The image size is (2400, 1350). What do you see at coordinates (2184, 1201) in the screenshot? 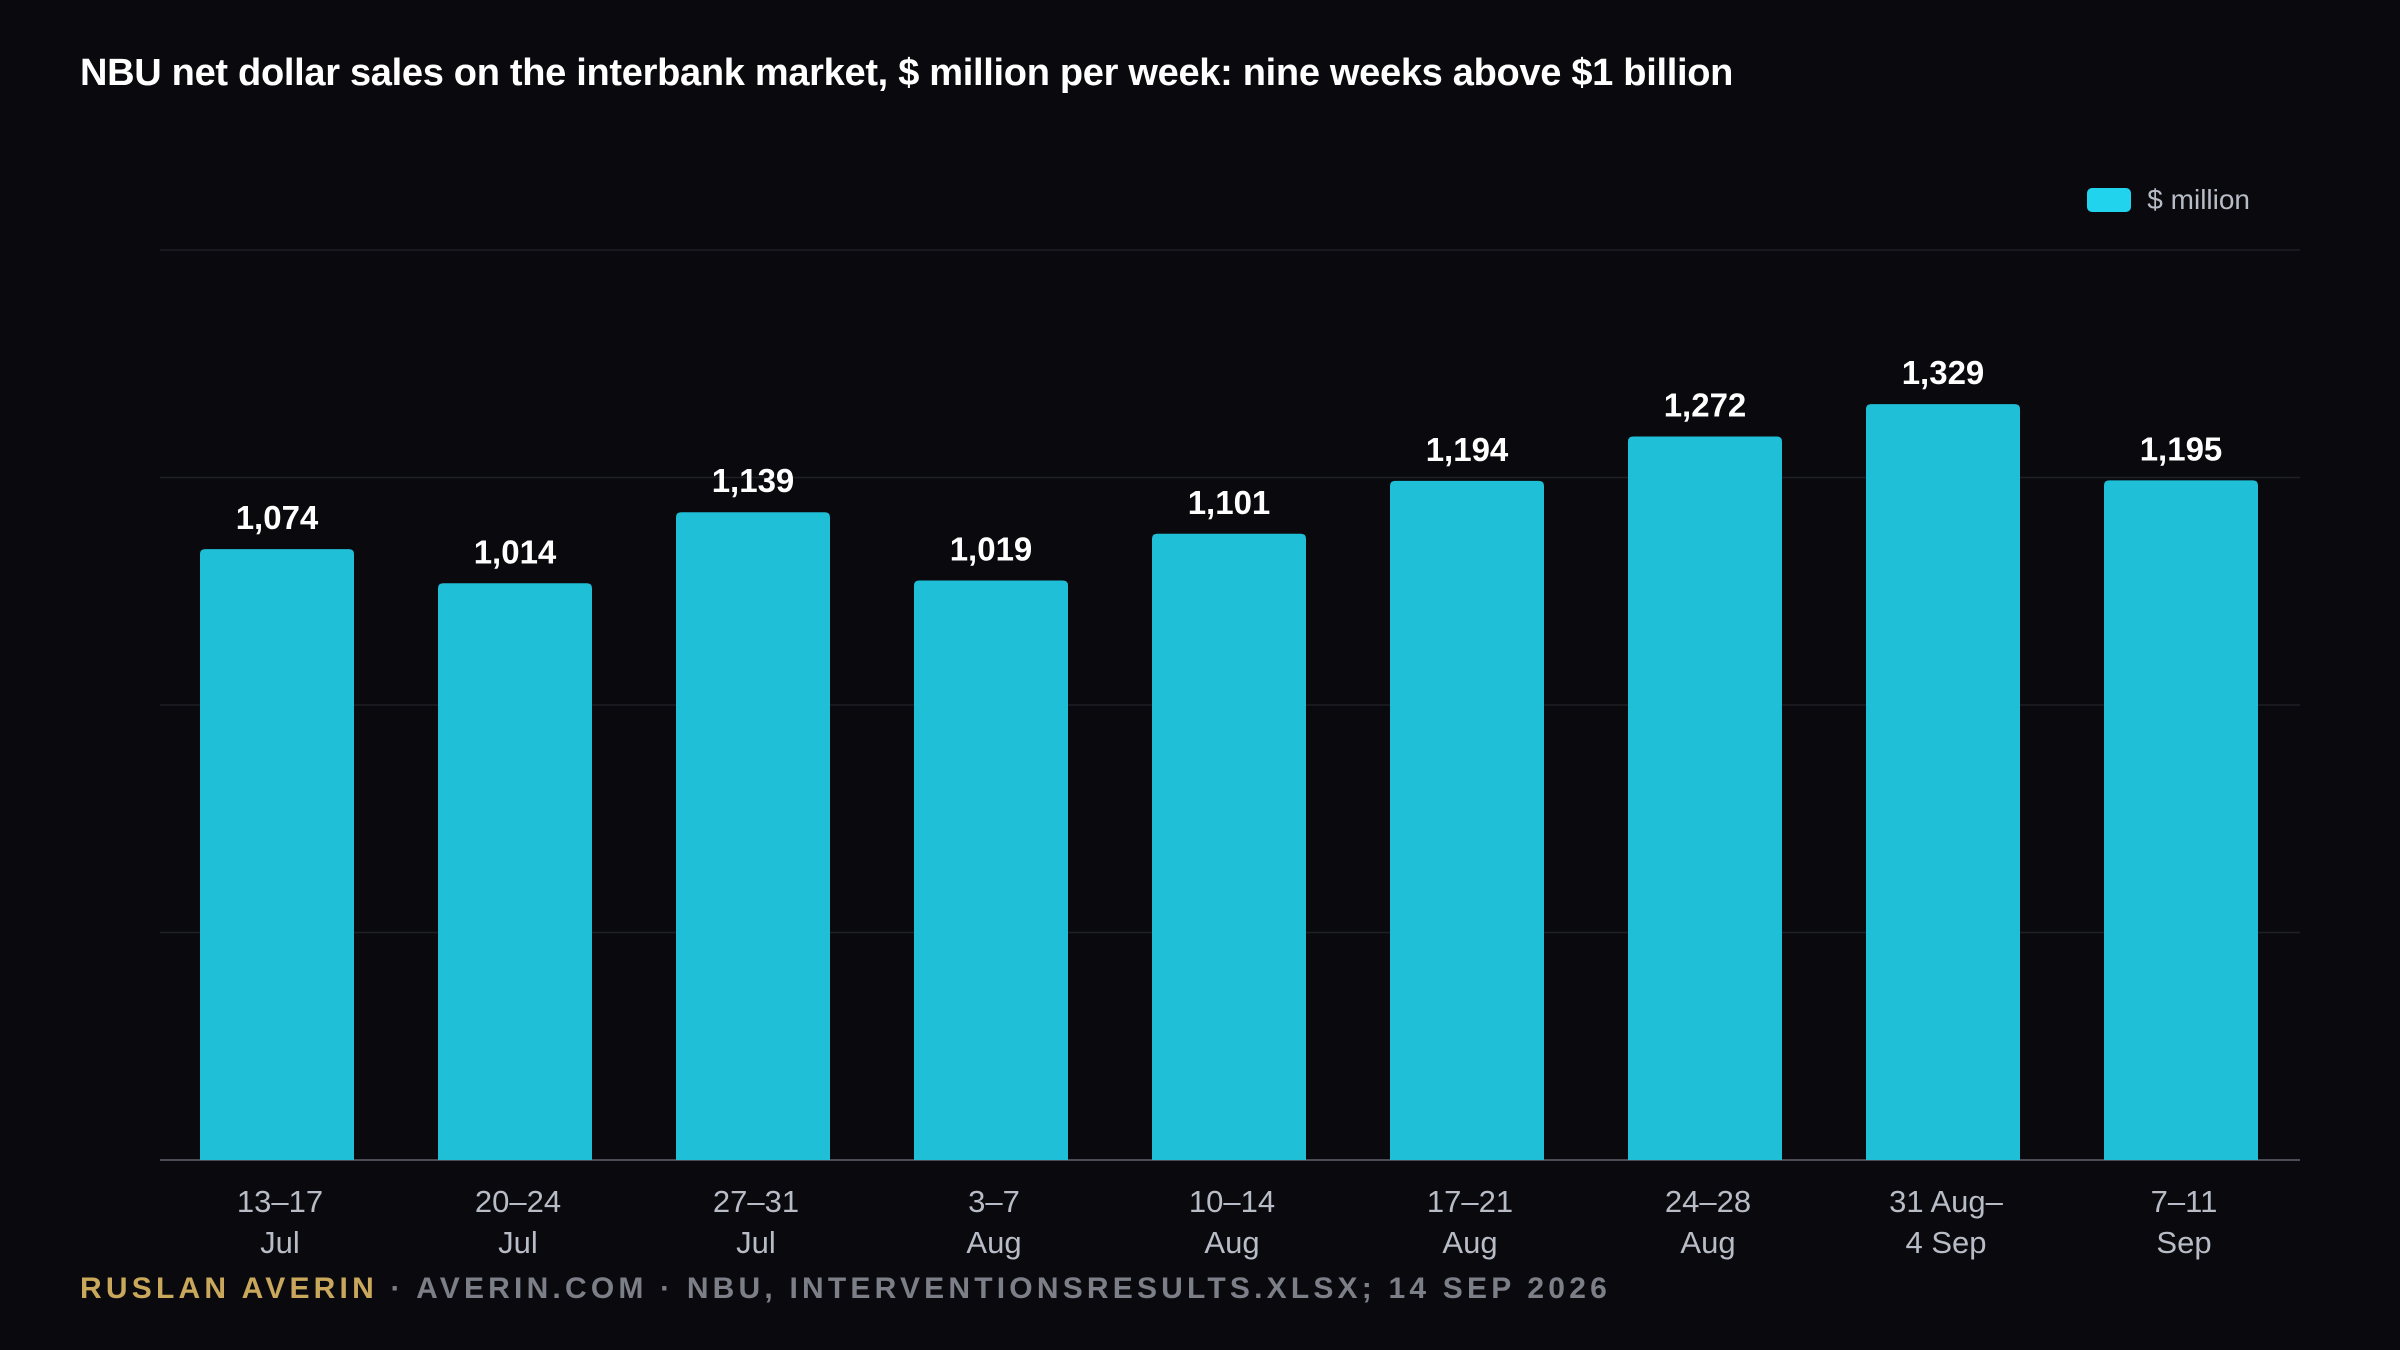
I see `tick-label-8-0: 7–11` at bounding box center [2184, 1201].